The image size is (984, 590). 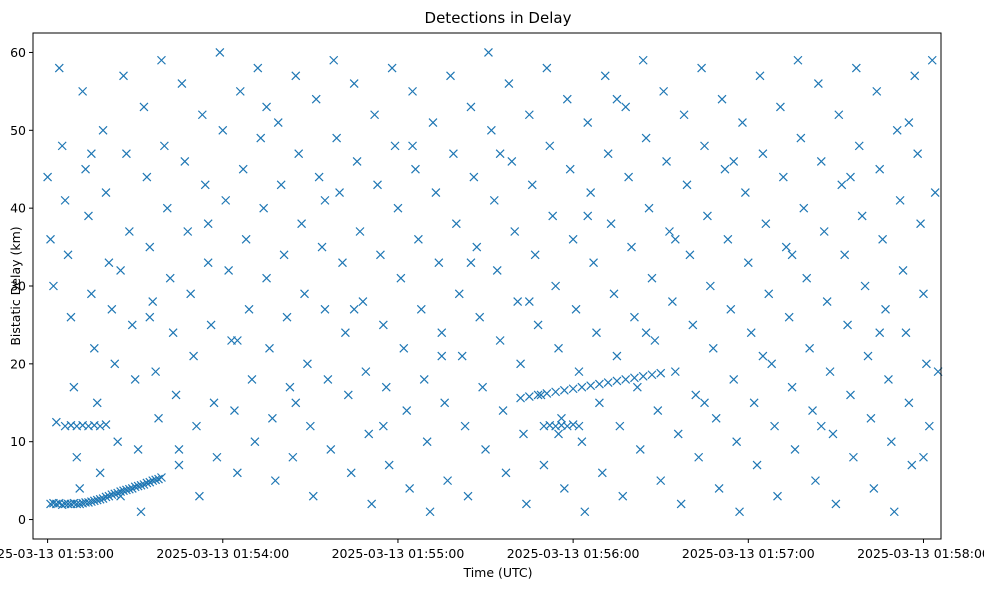 I want to click on y-axis-title: Bistatic Delay (km), so click(x=15, y=285).